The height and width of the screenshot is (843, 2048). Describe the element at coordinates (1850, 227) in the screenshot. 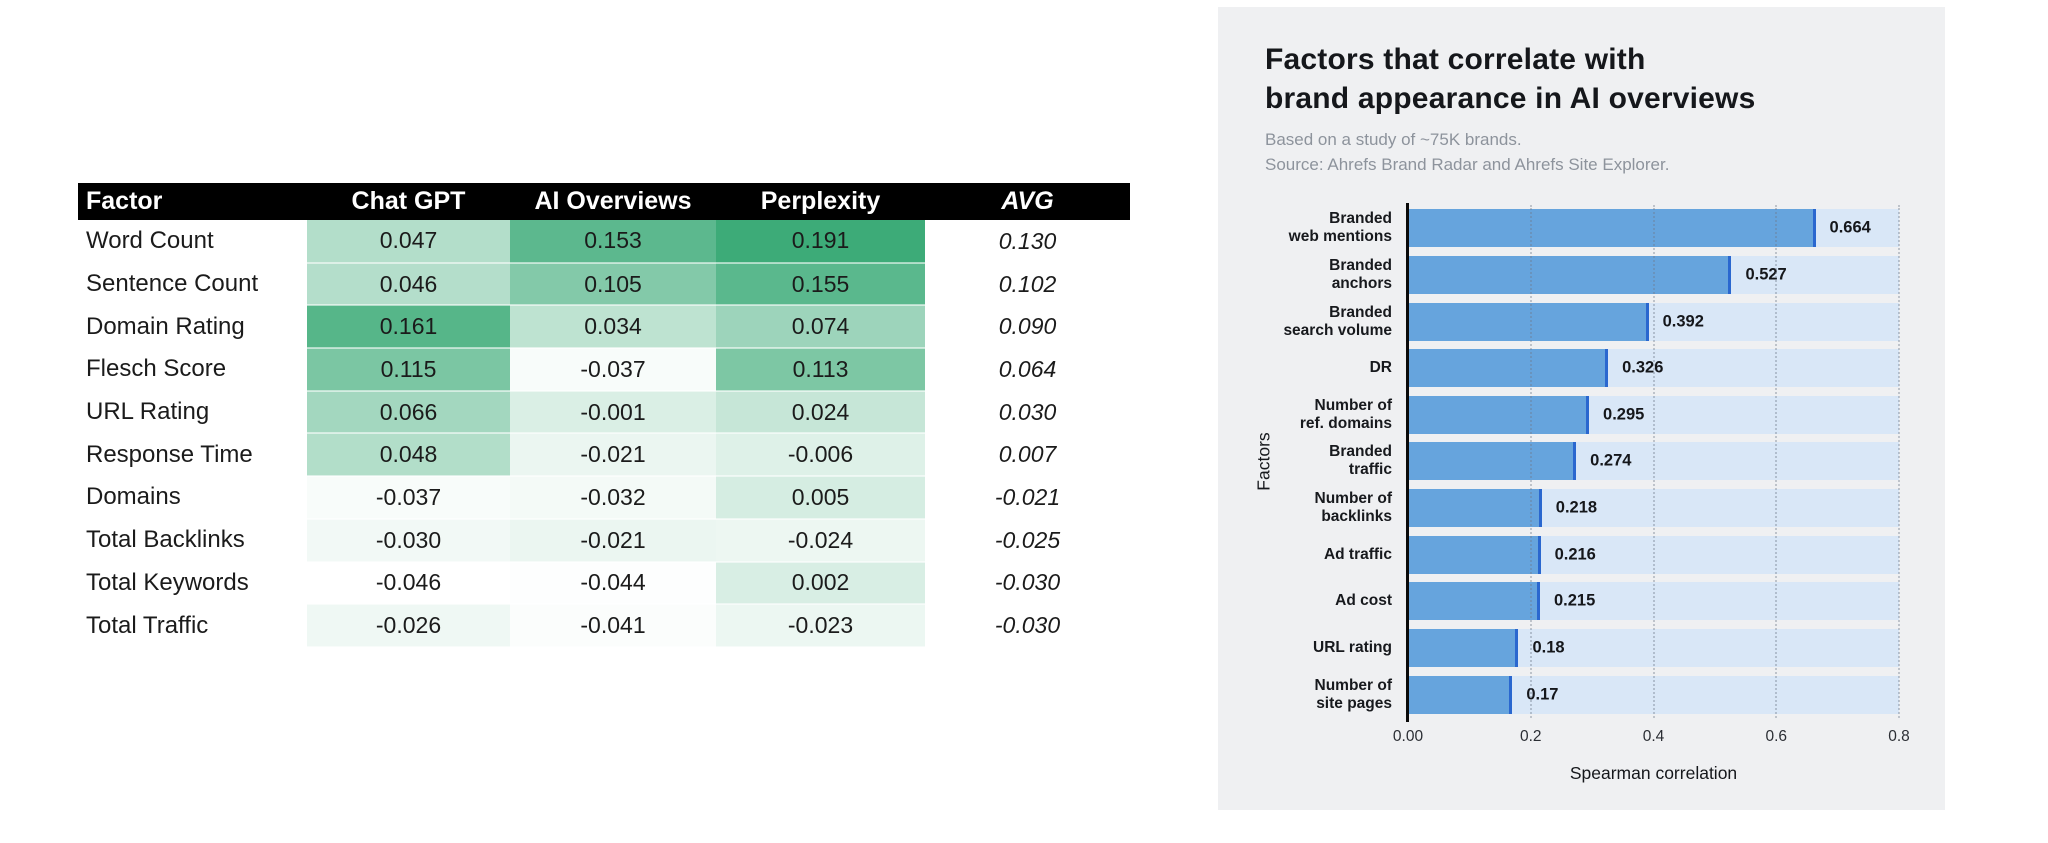

I see `bar-value-label: 0.664` at that location.